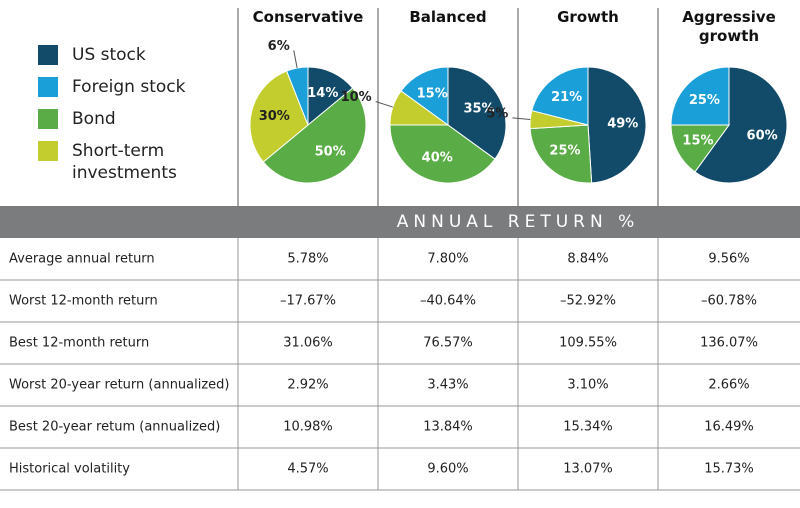  I want to click on slice-label: 50%, so click(330, 151).